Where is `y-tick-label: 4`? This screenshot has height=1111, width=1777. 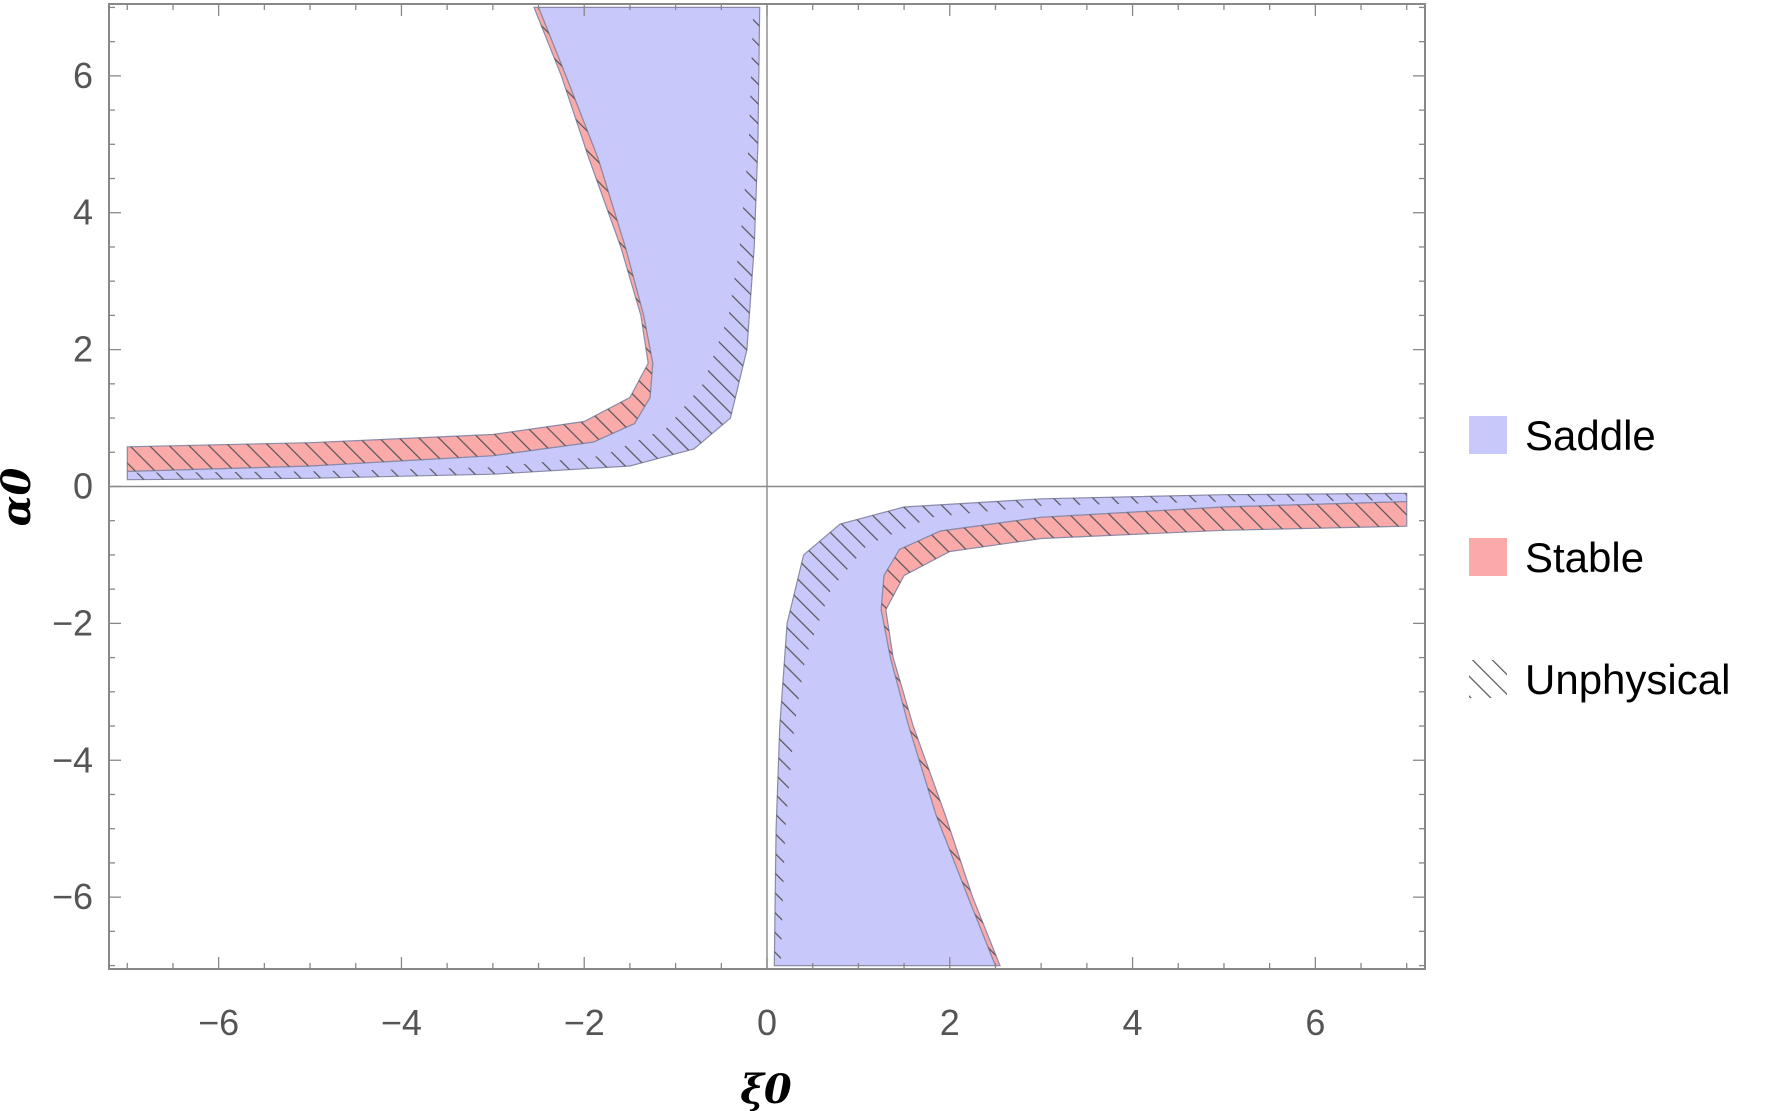 y-tick-label: 4 is located at coordinates (83, 212).